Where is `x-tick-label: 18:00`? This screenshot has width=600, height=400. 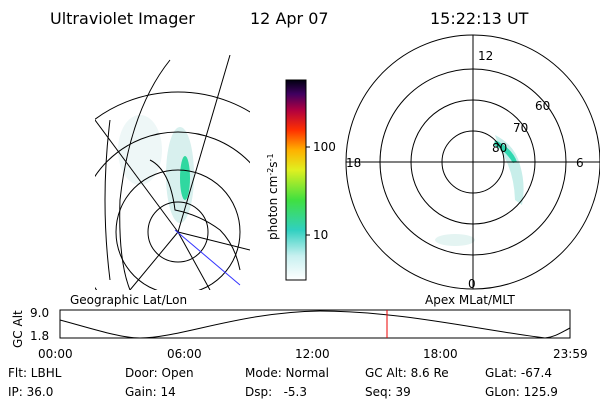 x-tick-label: 18:00 is located at coordinates (440, 354).